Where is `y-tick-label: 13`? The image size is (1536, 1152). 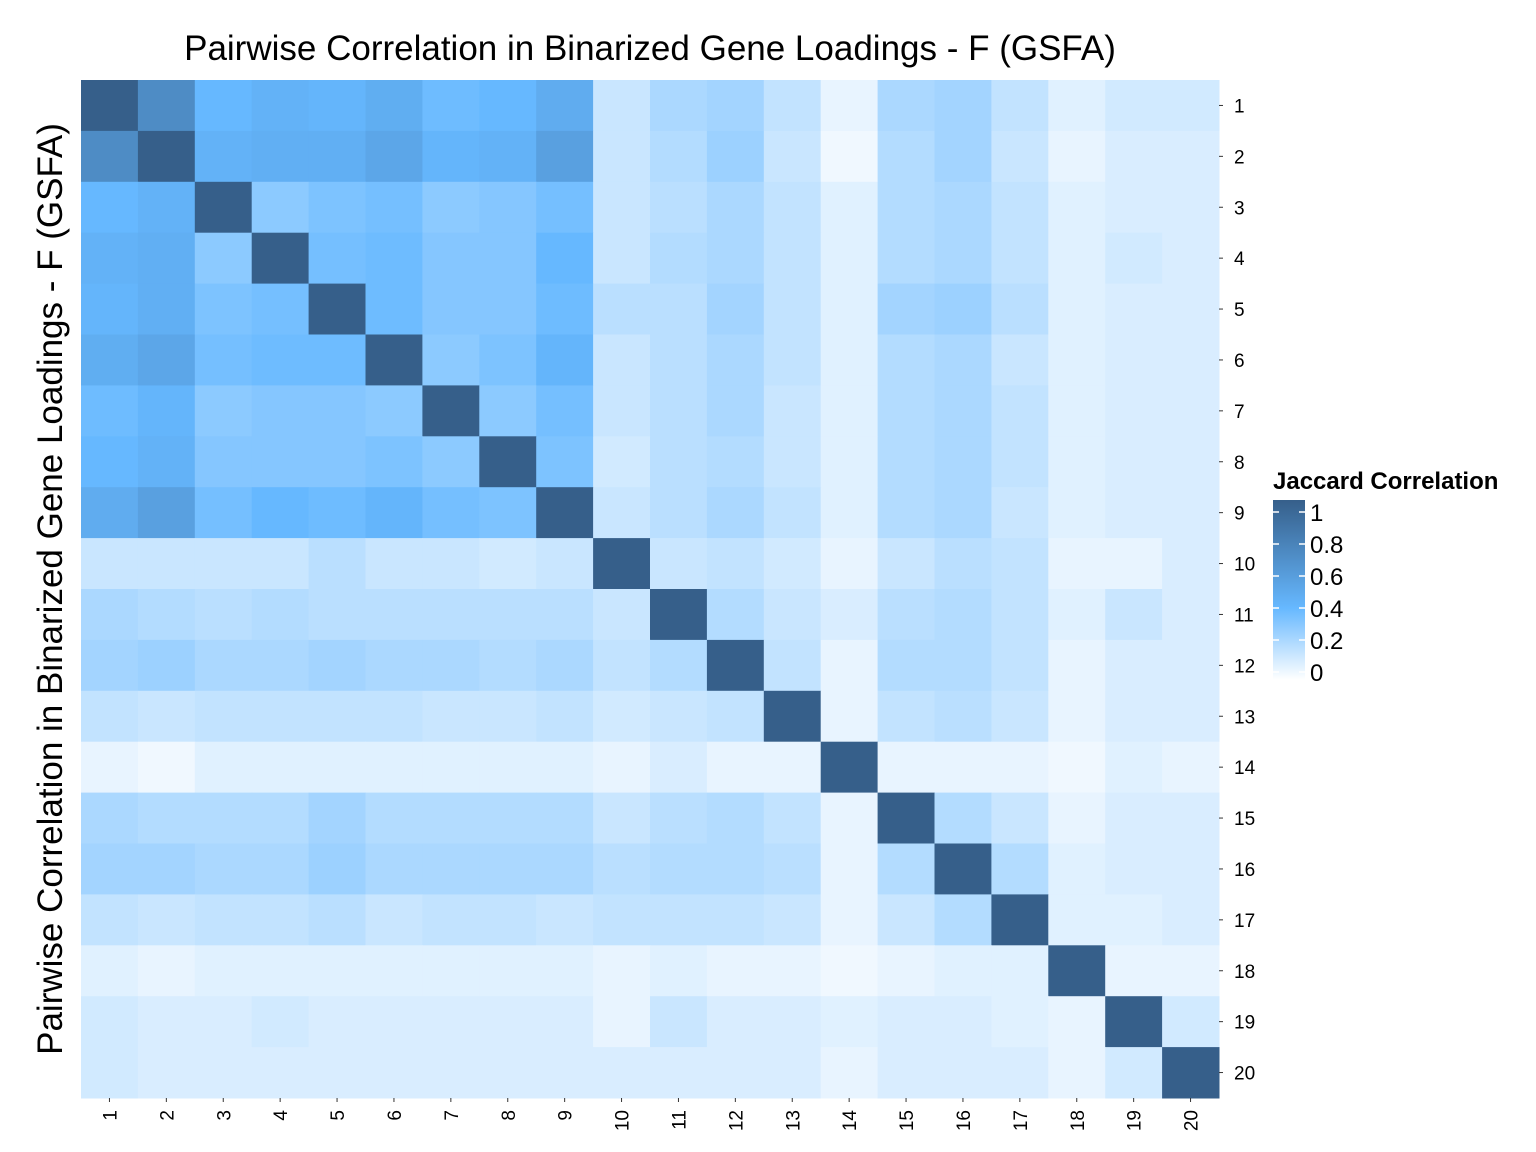 y-tick-label: 13 is located at coordinates (1244, 717).